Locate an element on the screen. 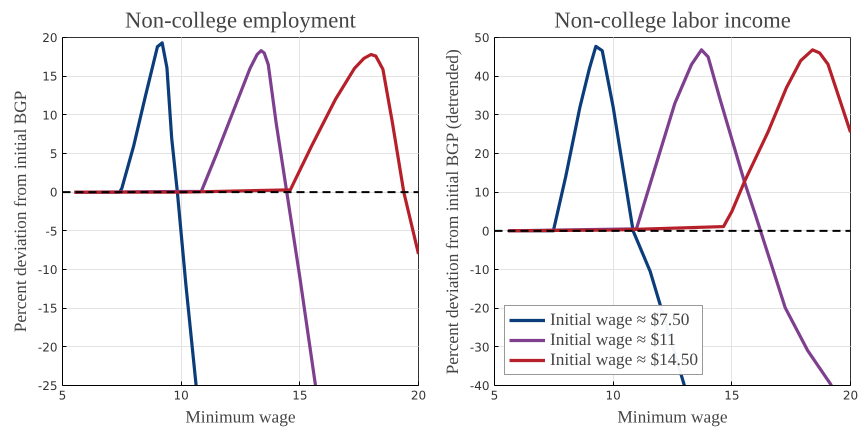  y-tick-label: -25 is located at coordinates (48, 386).